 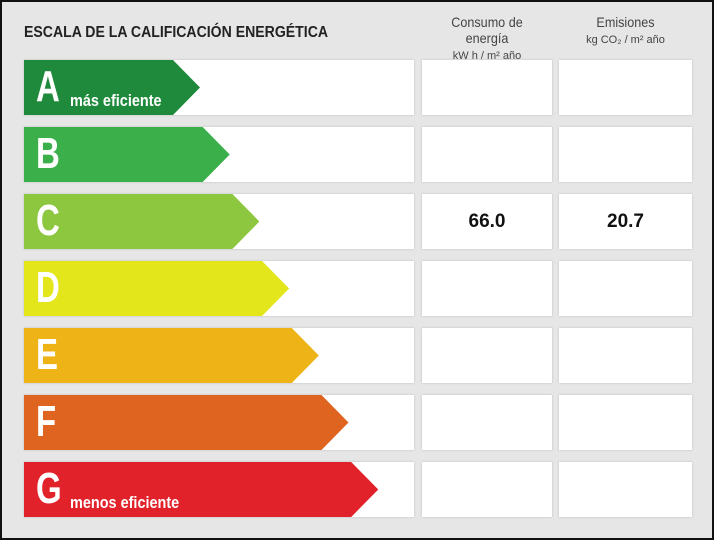 What do you see at coordinates (625, 22) in the screenshot?
I see `column-title: Emisiones` at bounding box center [625, 22].